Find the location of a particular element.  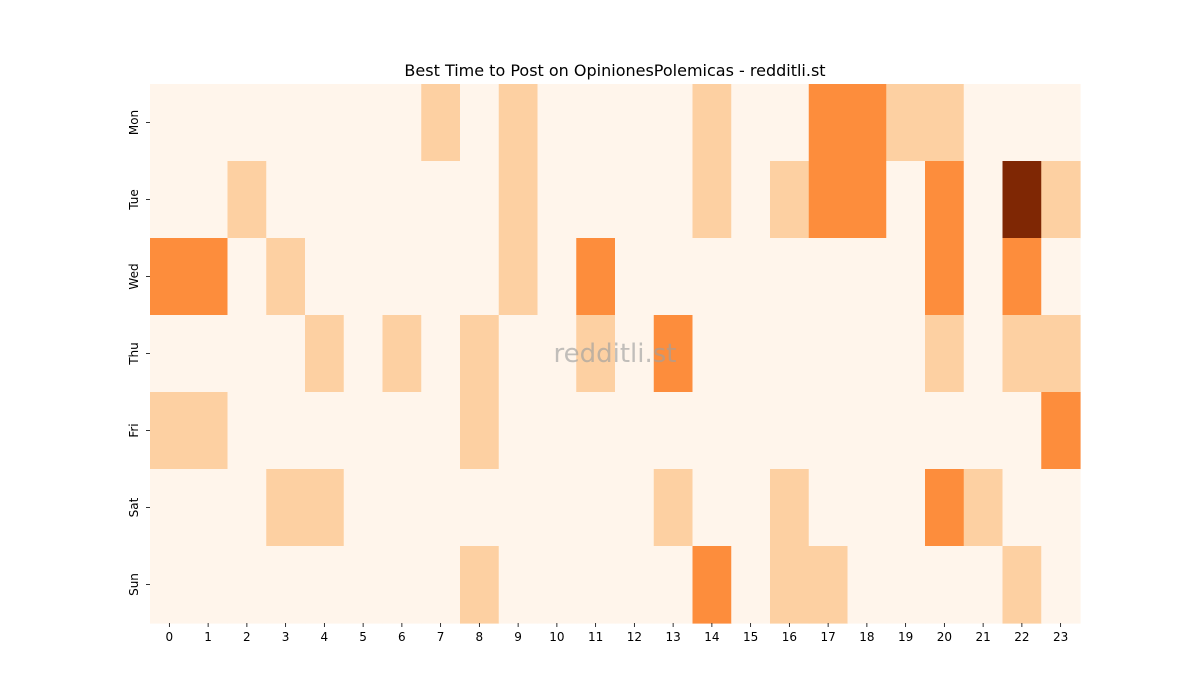

x-tick-label: 12 is located at coordinates (634, 637).